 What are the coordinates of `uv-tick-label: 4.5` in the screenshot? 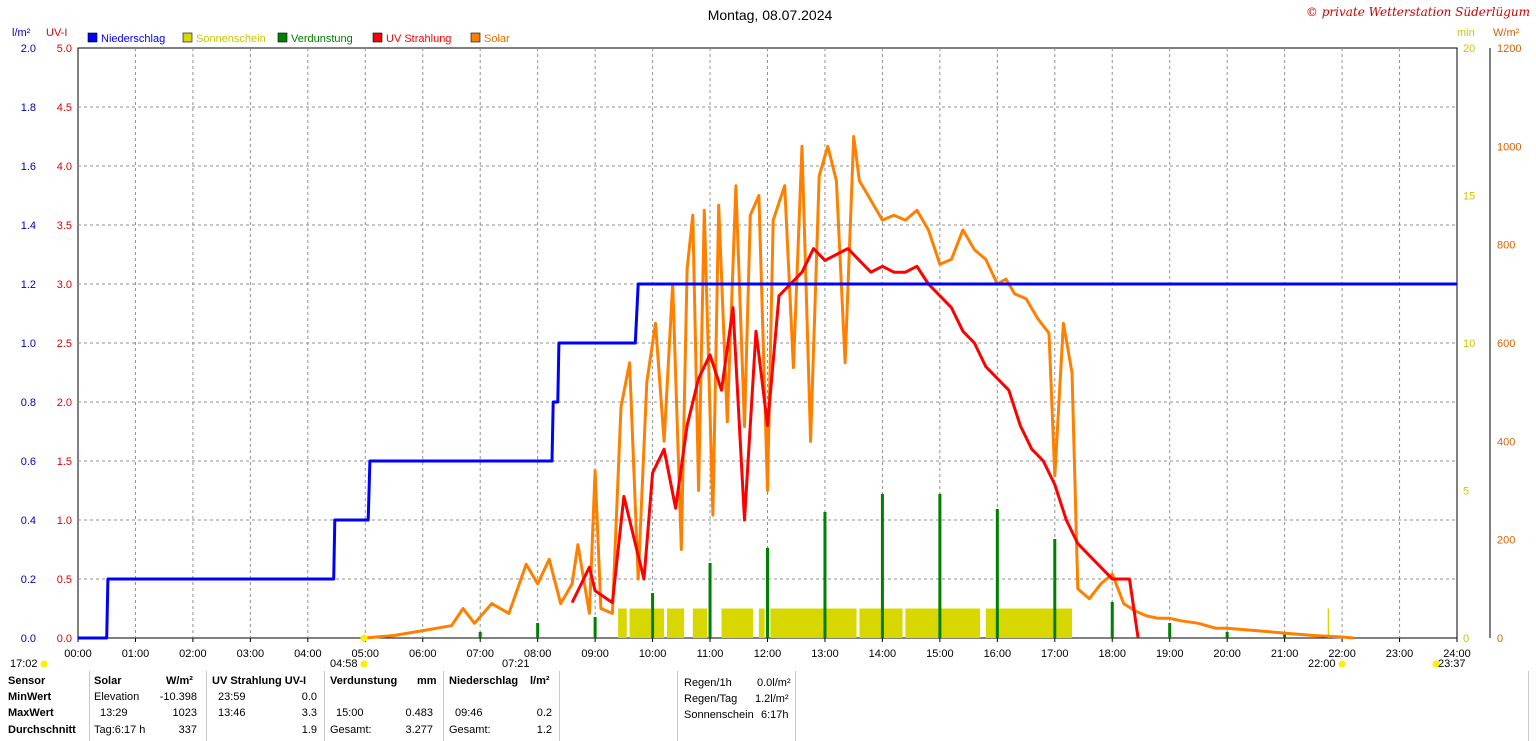 It's located at (64, 108).